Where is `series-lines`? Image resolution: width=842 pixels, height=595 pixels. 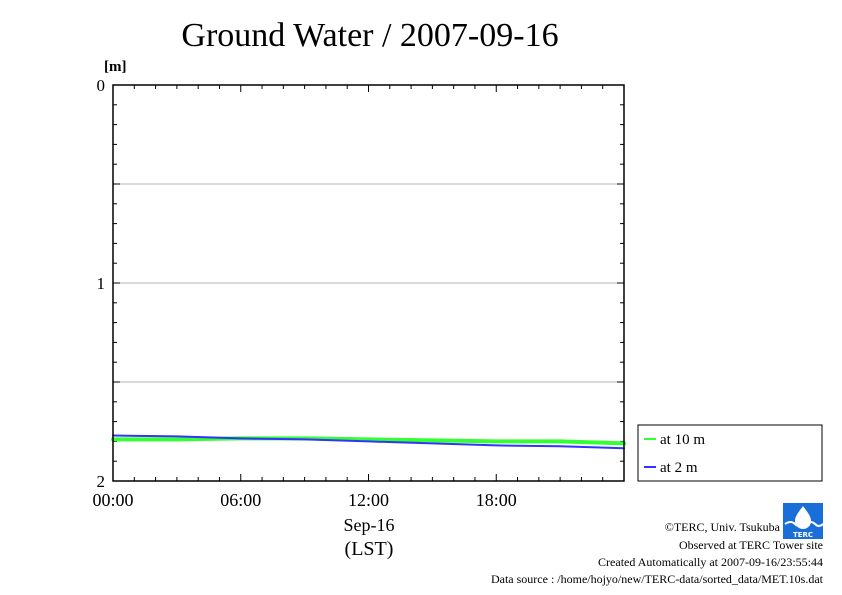
series-lines is located at coordinates (368, 442).